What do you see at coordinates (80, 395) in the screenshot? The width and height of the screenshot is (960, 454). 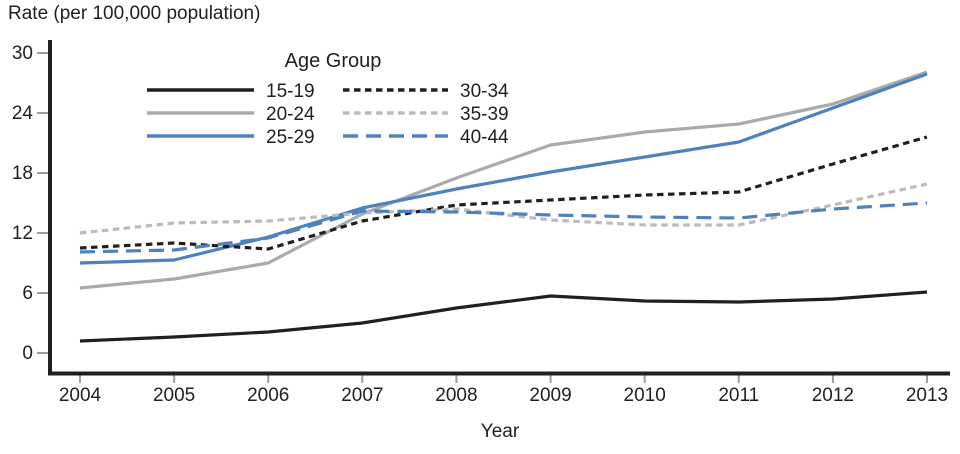 I see `x-axis-tick-label: 2004` at bounding box center [80, 395].